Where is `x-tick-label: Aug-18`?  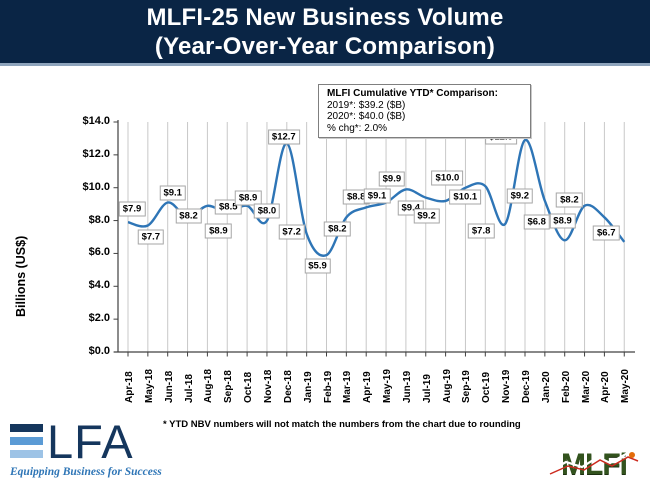
x-tick-label: Aug-18 is located at coordinates (209, 386).